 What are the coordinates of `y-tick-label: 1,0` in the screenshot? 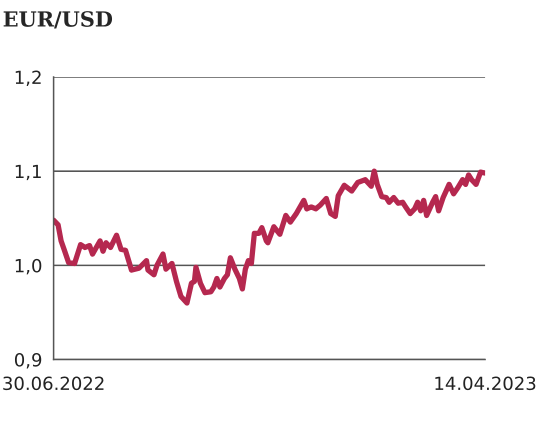 It's located at (29, 266).